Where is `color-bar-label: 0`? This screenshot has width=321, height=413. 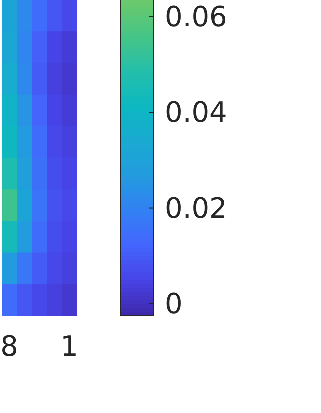
color-bar-label: 0 is located at coordinates (174, 304).